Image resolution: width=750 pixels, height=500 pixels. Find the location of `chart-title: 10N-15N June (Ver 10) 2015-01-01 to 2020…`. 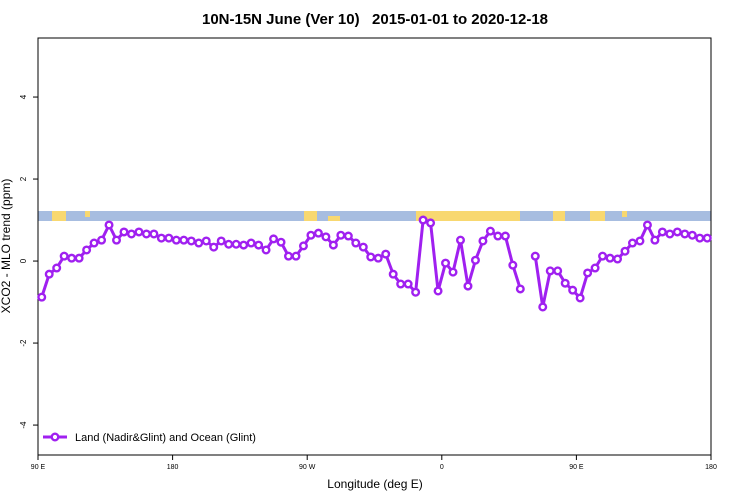

chart-title: 10N-15N June (Ver 10) 2015-01-01 to 2020… is located at coordinates (375, 19).